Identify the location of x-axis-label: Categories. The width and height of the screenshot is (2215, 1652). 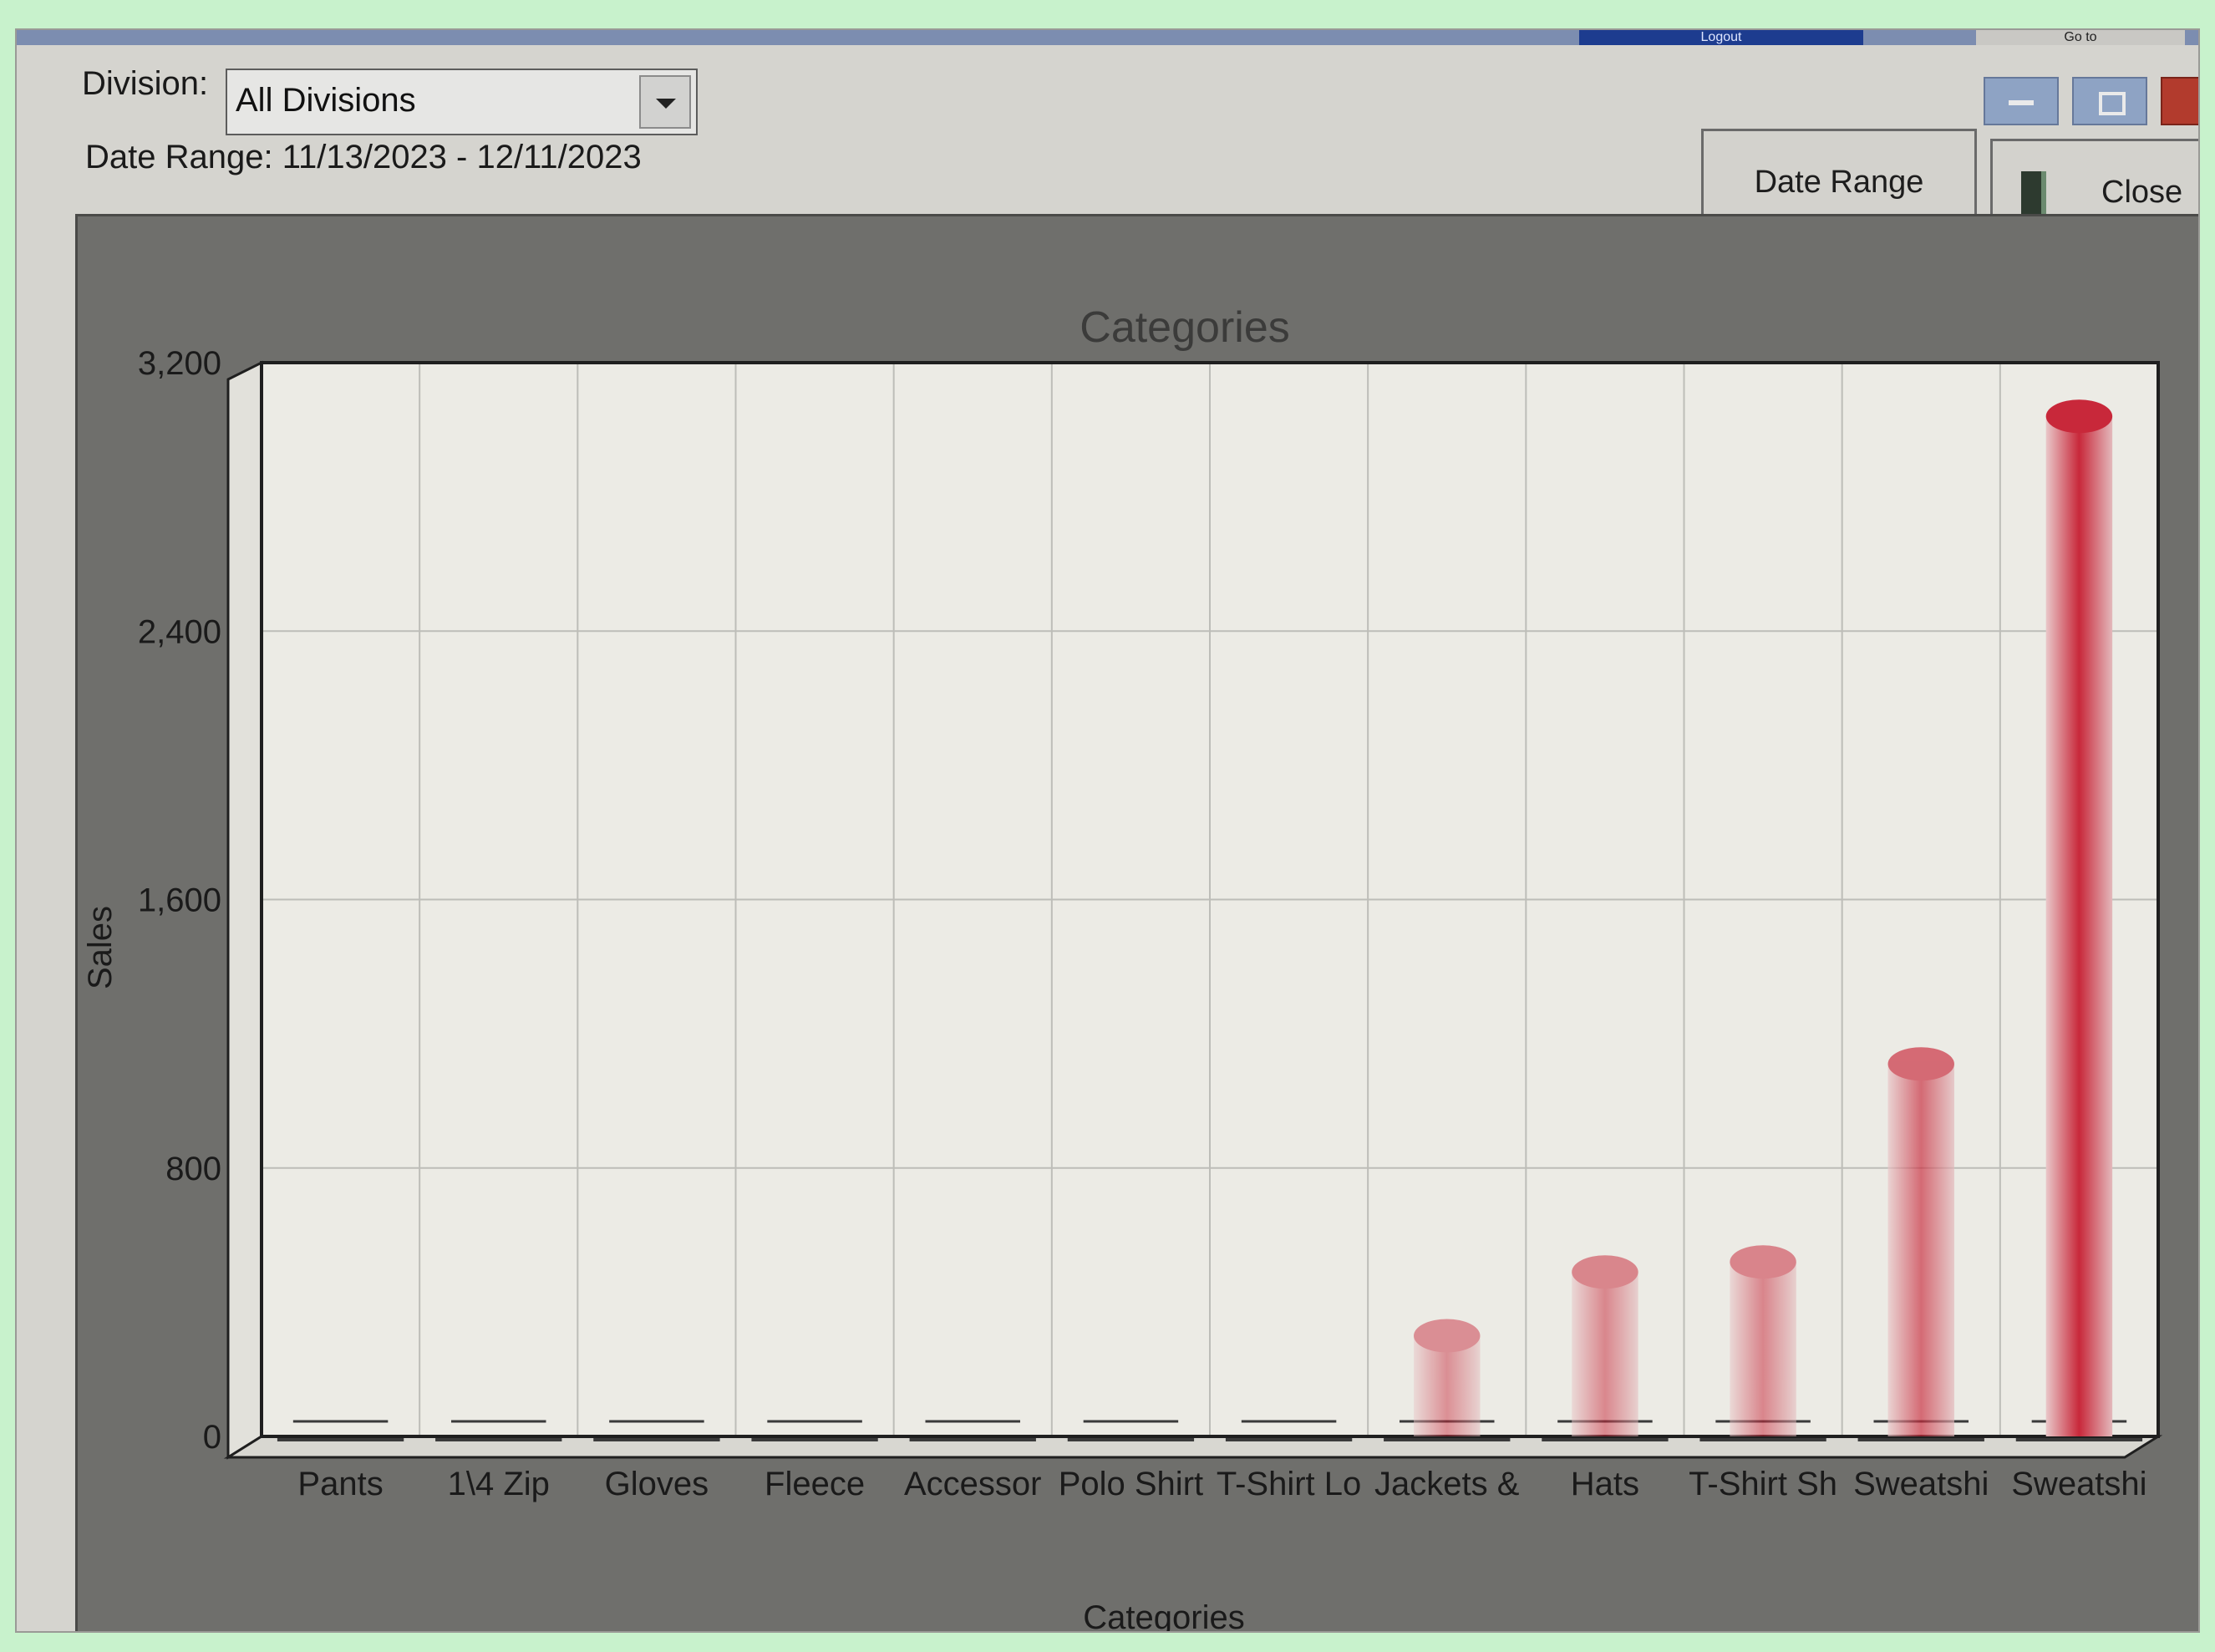
(1163, 1616).